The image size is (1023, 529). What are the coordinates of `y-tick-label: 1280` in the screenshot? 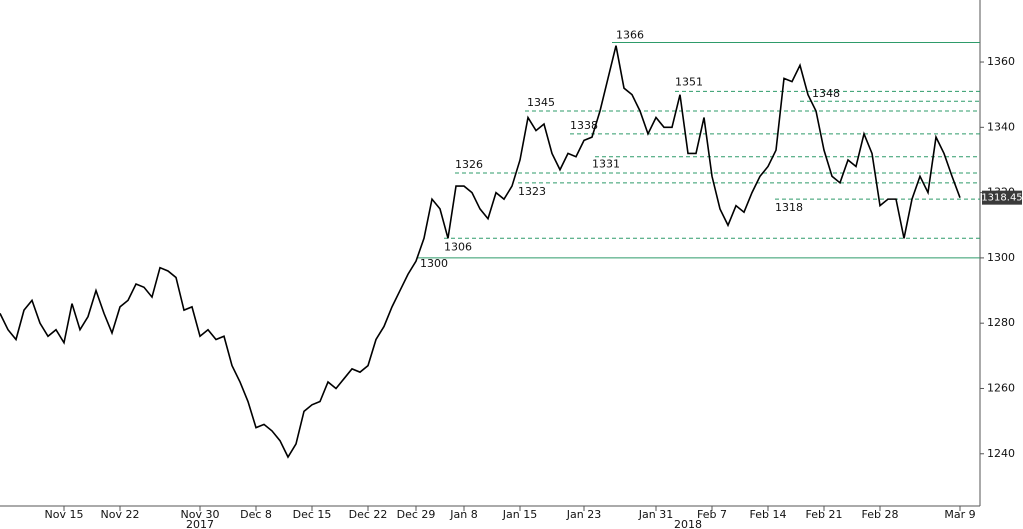 It's located at (1001, 322).